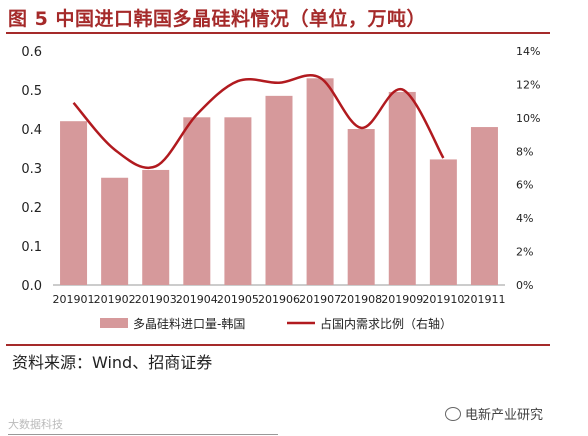 This screenshot has width=588, height=436. Describe the element at coordinates (320, 299) in the screenshot. I see `x-tick-label: 201907` at that location.